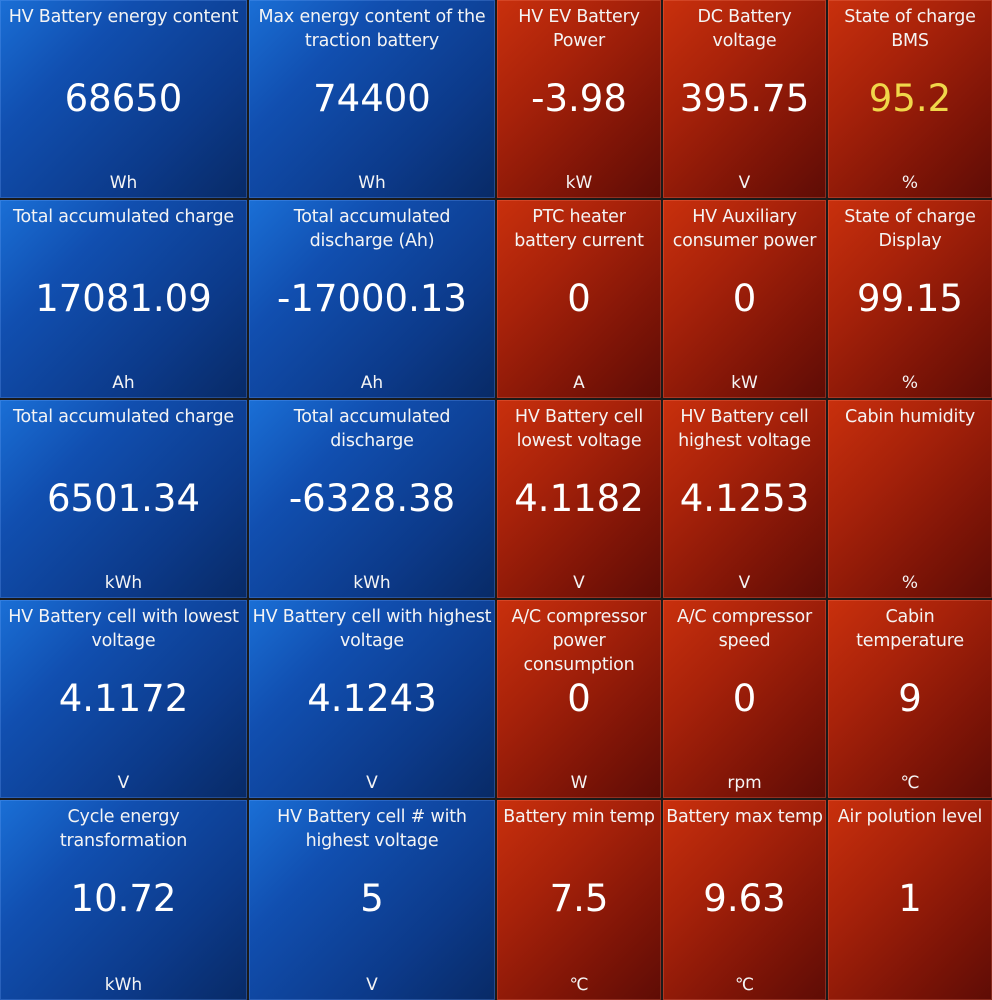 This screenshot has height=1000, width=992. I want to click on tile-label: A/C compressor speed, so click(744, 629).